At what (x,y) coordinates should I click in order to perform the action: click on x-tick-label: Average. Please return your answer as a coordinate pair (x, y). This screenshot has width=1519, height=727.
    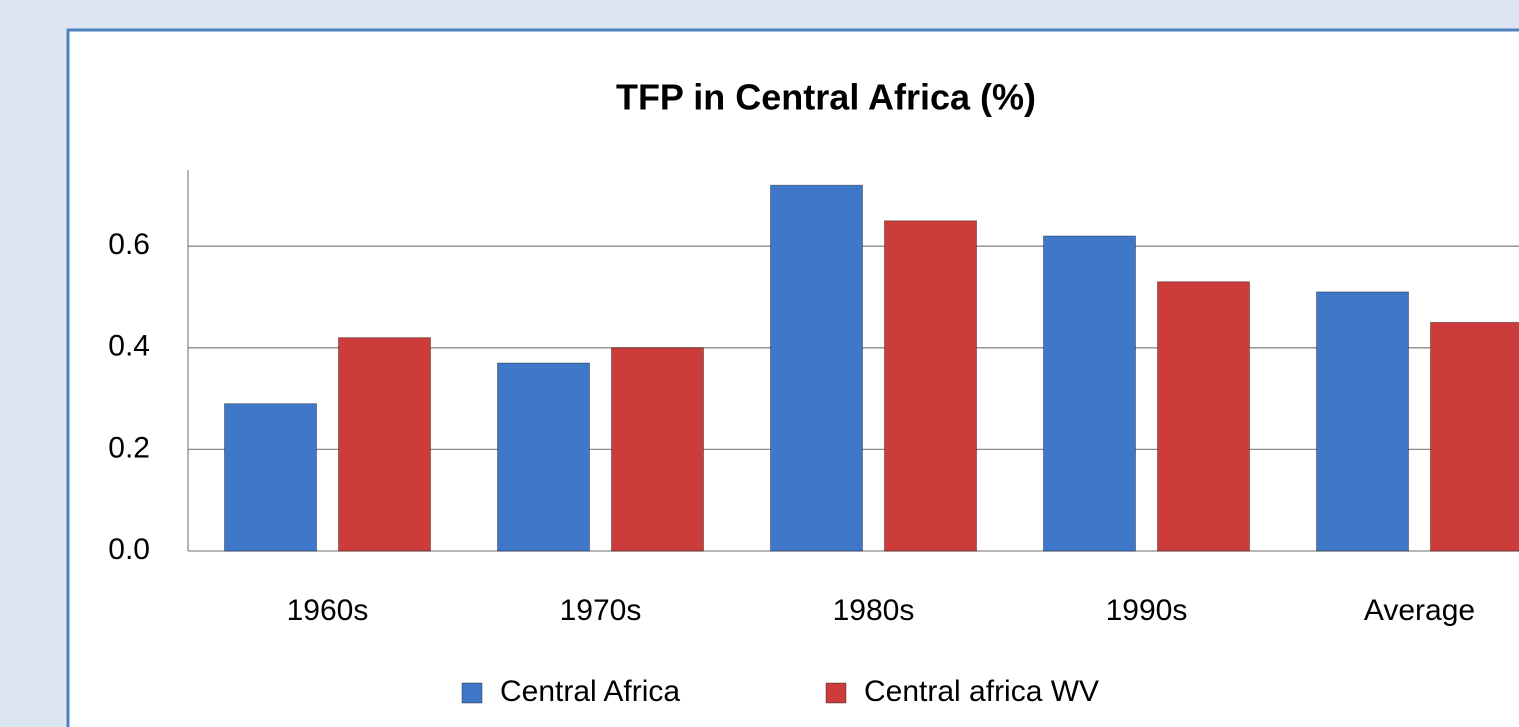
    Looking at the image, I should click on (1419, 610).